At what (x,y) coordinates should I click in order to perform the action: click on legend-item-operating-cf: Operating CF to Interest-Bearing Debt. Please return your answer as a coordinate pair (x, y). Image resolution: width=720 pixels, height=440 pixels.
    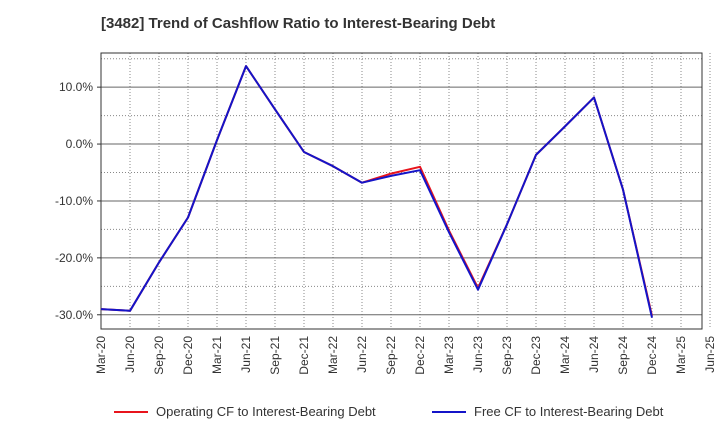
    Looking at the image, I should click on (245, 411).